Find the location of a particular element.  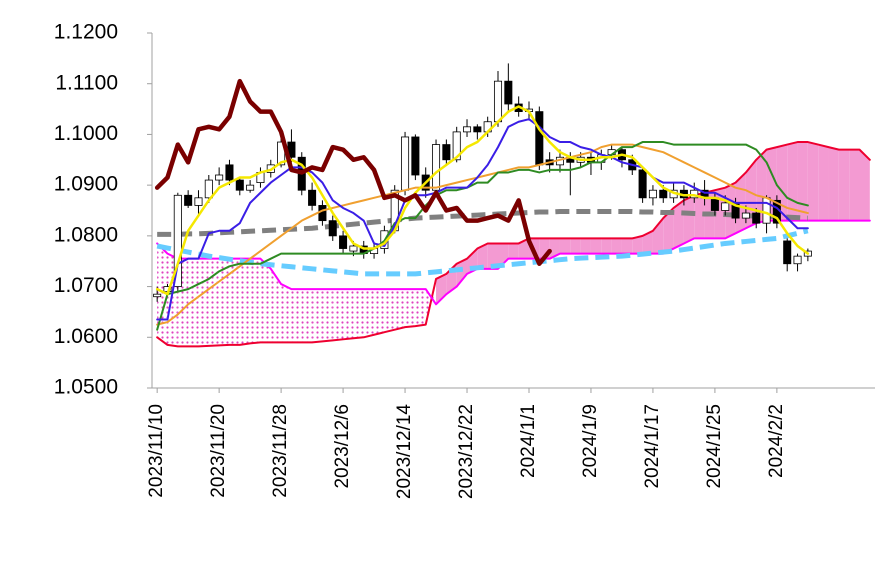

x-tick-label: 2023/12/22 is located at coordinates (466, 451).